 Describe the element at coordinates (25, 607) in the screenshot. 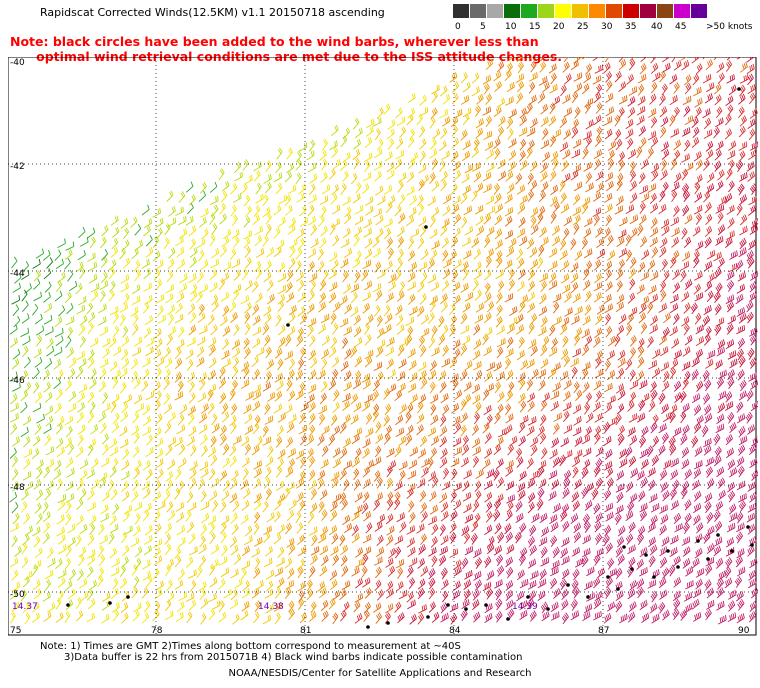

I see `time-label: 14.37` at that location.